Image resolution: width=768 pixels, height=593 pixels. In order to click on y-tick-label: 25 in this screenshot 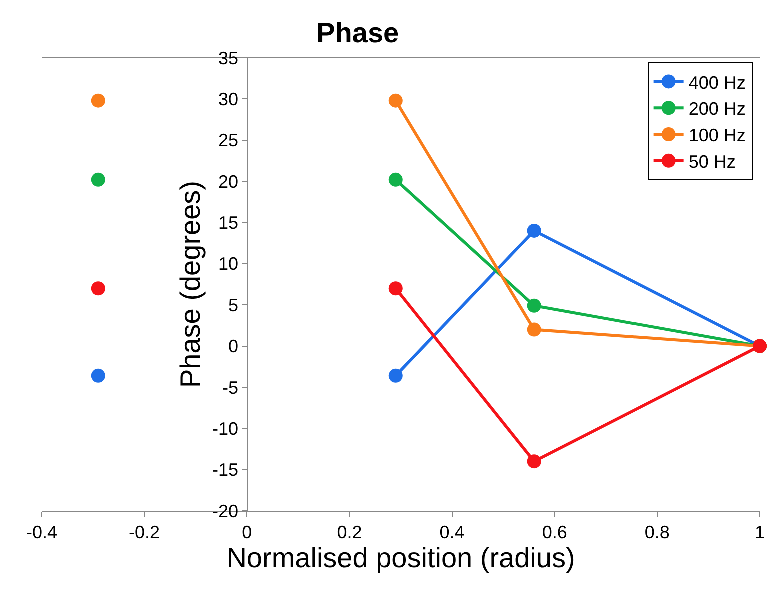, I will do `click(228, 140)`.